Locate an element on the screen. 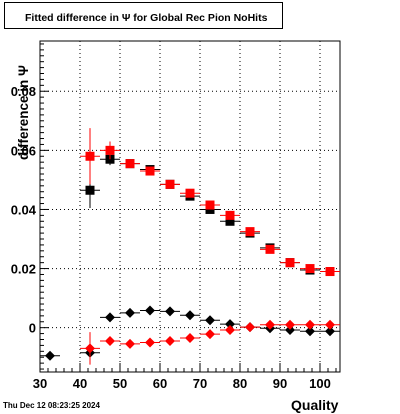 Image resolution: width=400 pixels, height=414 pixels. y-tick-label: 0.08 is located at coordinates (23, 91).